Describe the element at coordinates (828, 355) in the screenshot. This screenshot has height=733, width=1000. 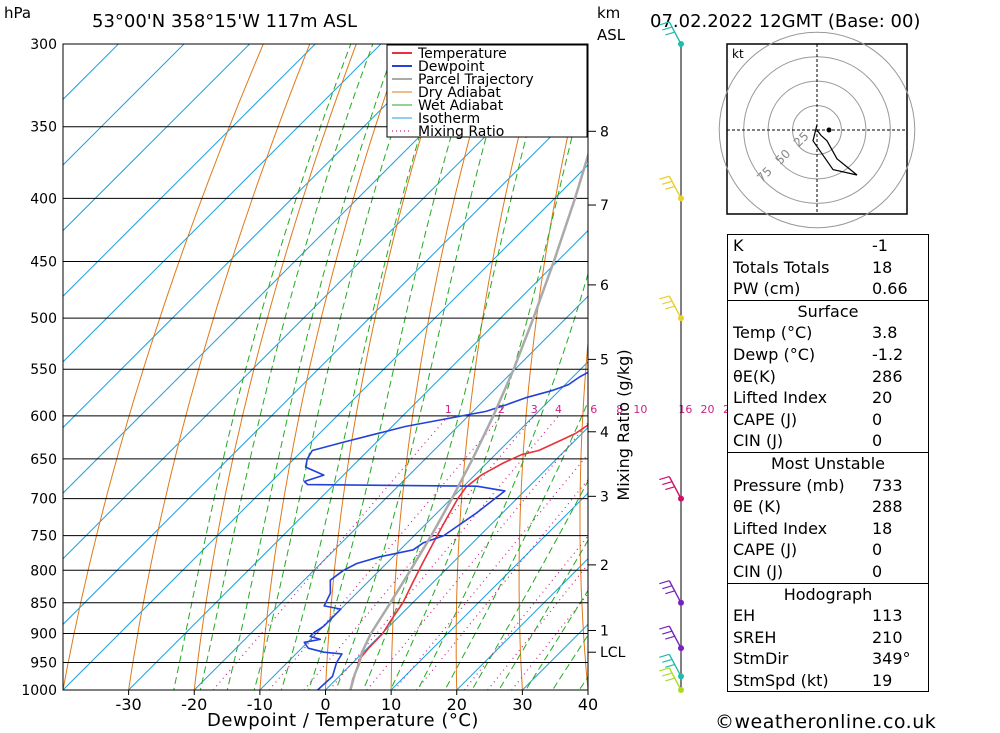
I see `surface-dewp-row: Dewp (°C) -1.2` at that location.